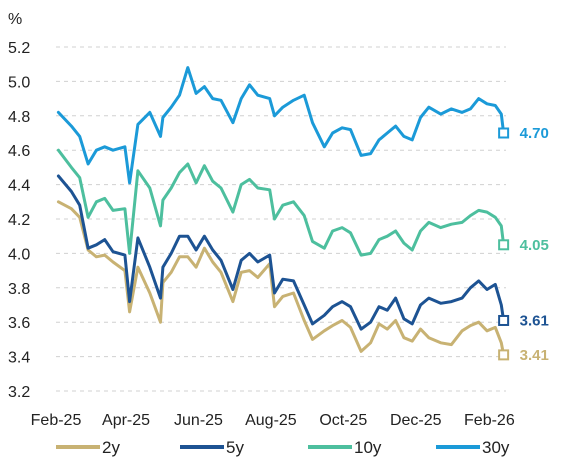 This screenshot has width=561, height=461. I want to click on x-tick-label: Dec-25, so click(416, 420).